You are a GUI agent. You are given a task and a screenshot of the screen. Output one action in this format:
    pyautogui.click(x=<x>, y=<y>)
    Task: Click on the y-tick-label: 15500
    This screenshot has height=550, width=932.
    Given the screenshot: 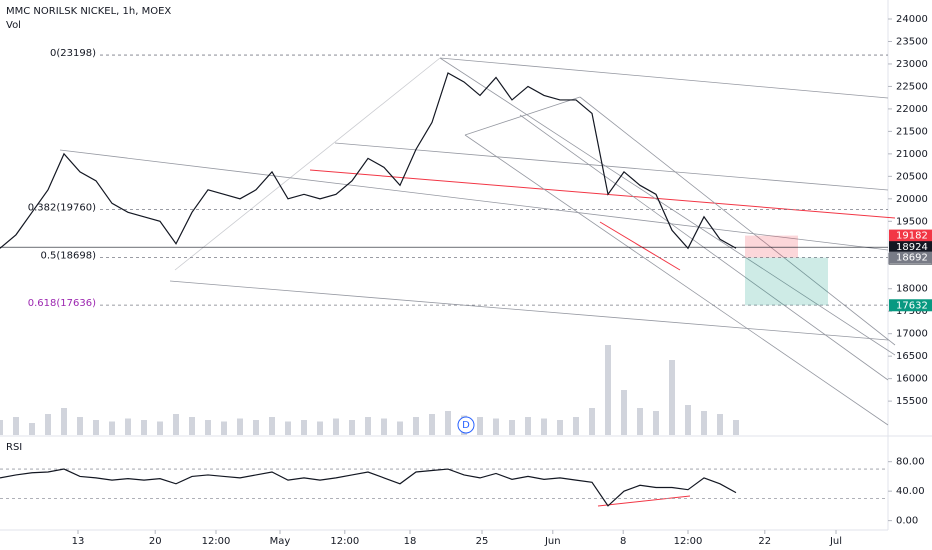 What is the action you would take?
    pyautogui.click(x=912, y=401)
    